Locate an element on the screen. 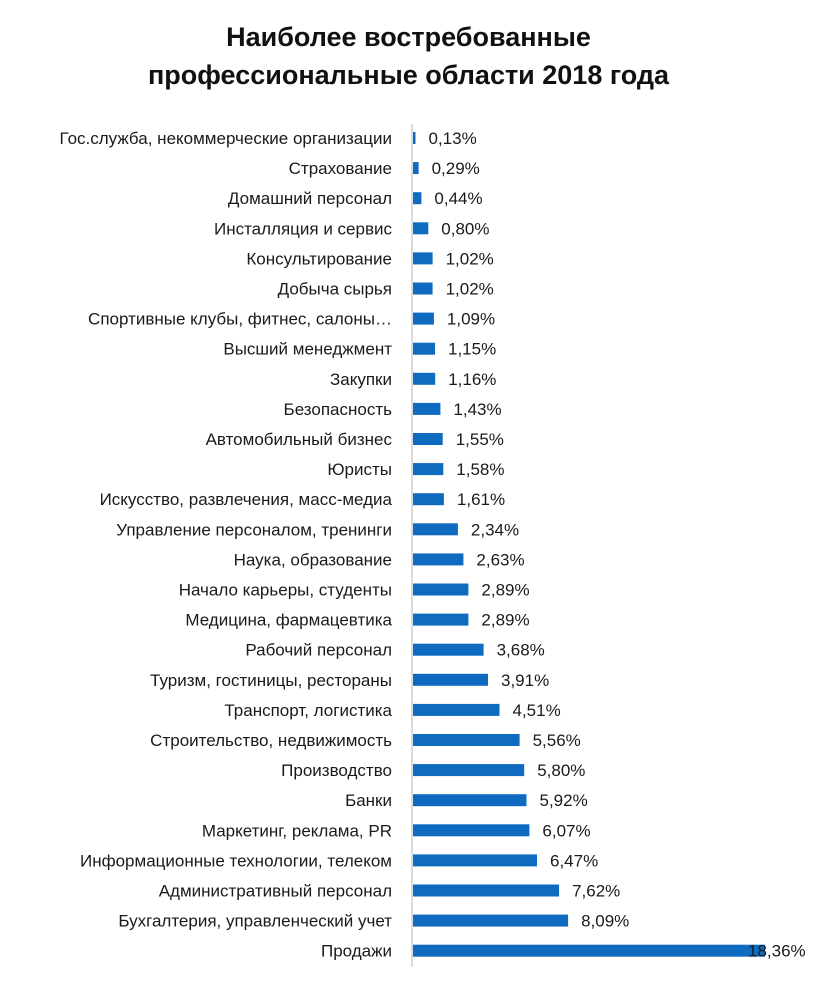  data-label: 2,63% is located at coordinates (500, 559).